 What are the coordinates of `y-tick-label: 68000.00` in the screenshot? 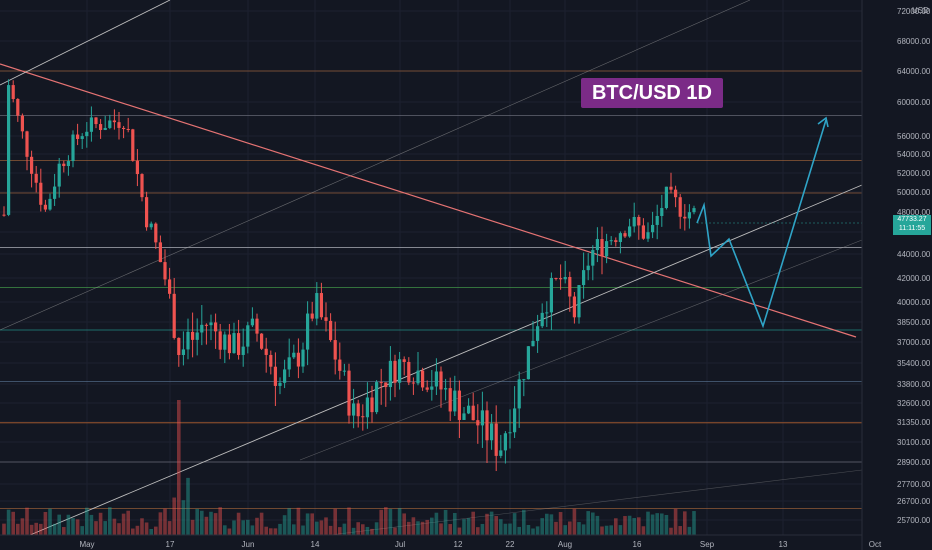 It's located at (914, 41).